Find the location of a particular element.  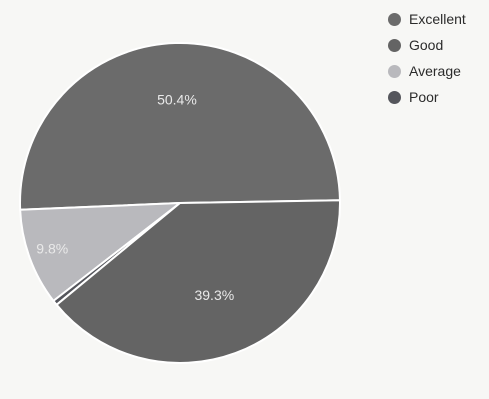

legend-swatch-good is located at coordinates (394, 45).